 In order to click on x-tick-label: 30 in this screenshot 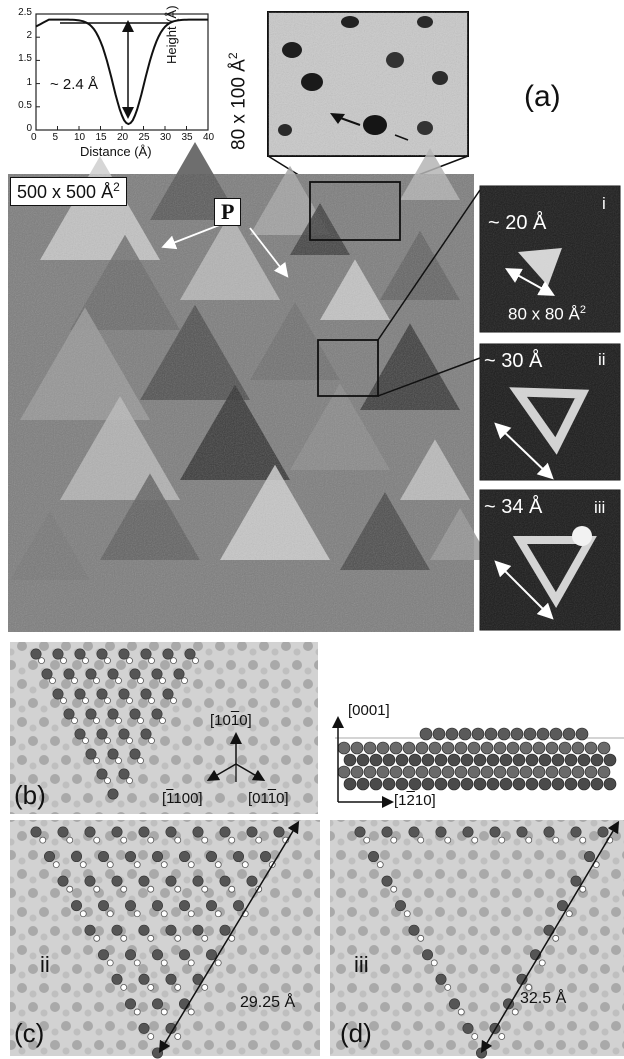, I will do `click(166, 137)`.